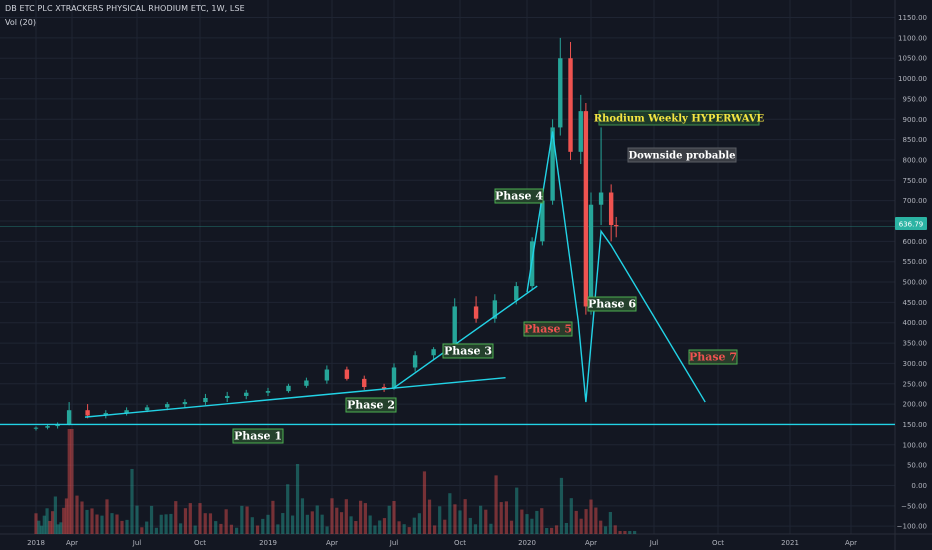 The image size is (932, 550). I want to click on annotation-label: Phase 3, so click(468, 351).